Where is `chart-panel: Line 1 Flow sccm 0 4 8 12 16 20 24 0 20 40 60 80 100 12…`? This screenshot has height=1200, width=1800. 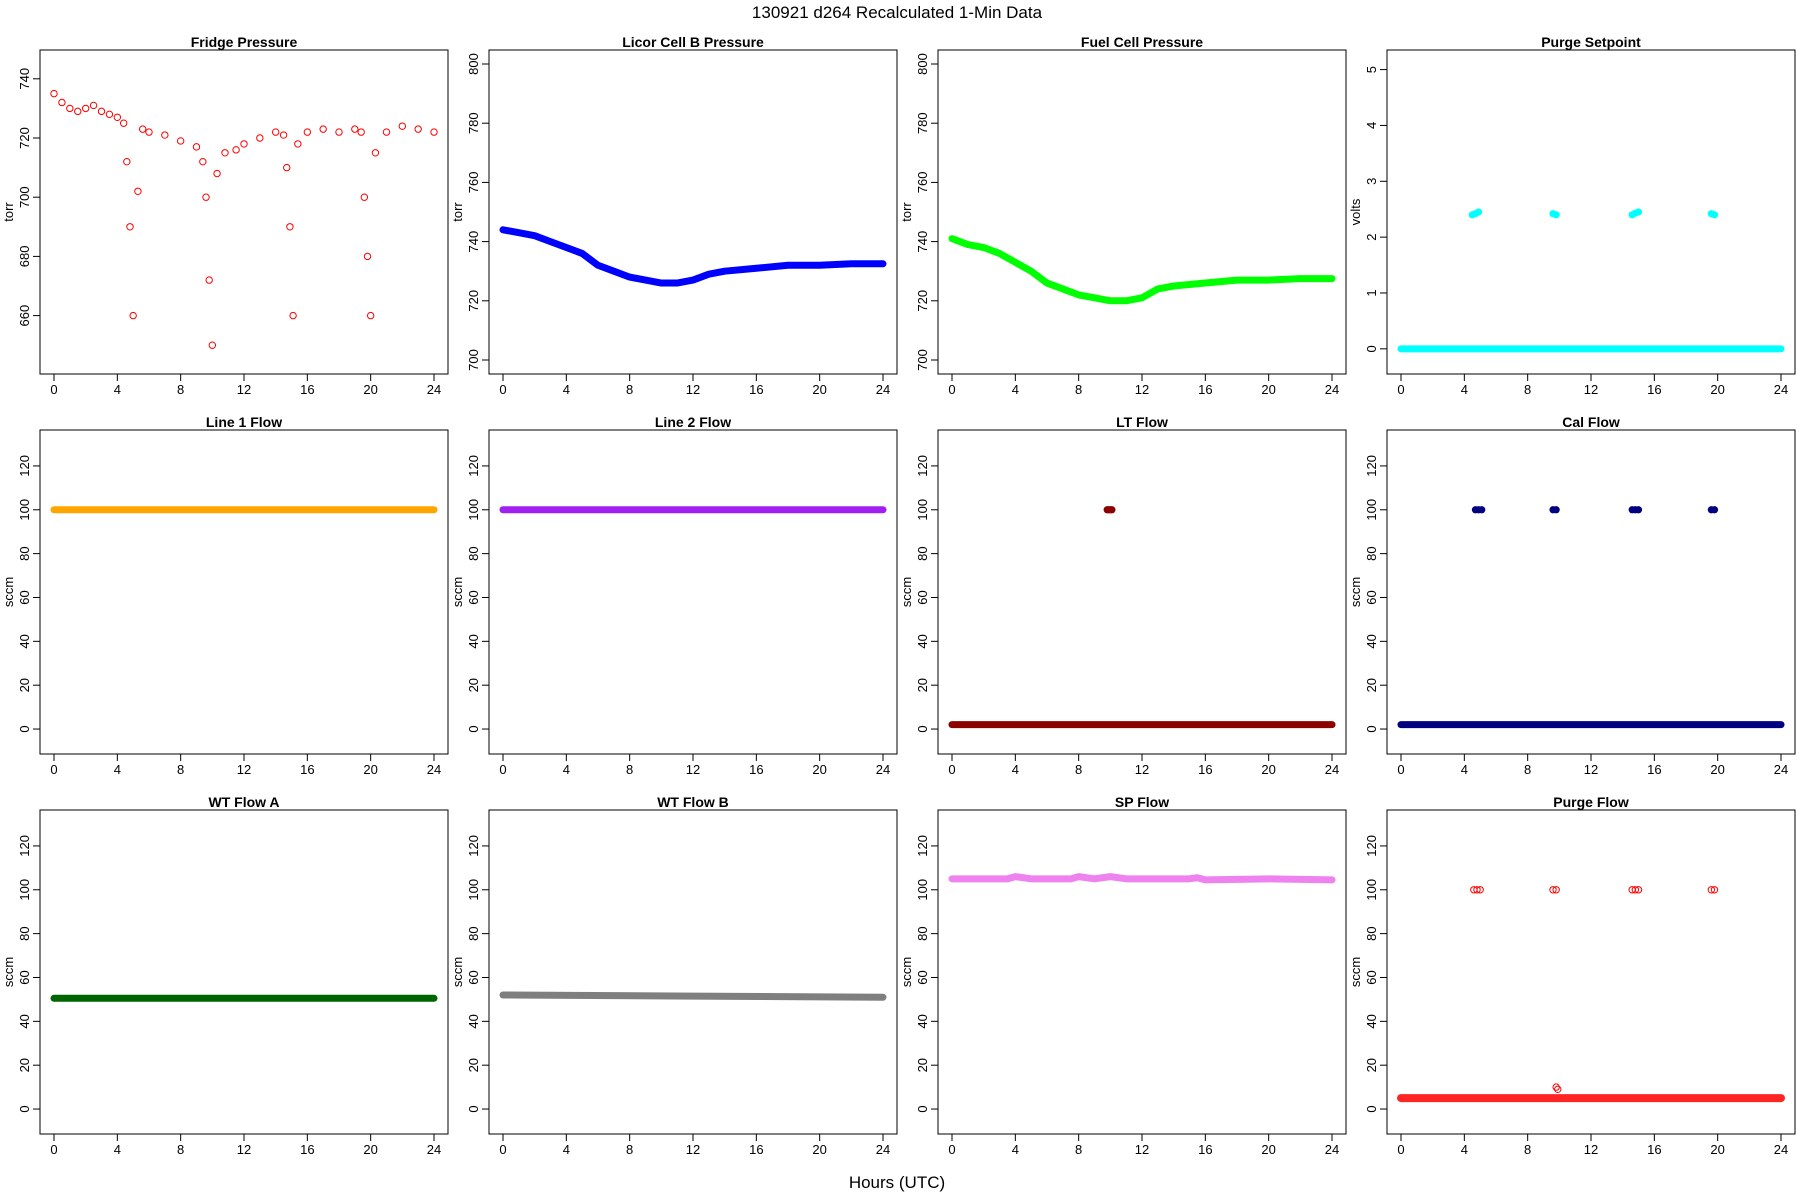 chart-panel: Line 1 Flow sccm 0 4 8 12 16 20 24 0 20 40 60 80 100 12… is located at coordinates (225, 595).